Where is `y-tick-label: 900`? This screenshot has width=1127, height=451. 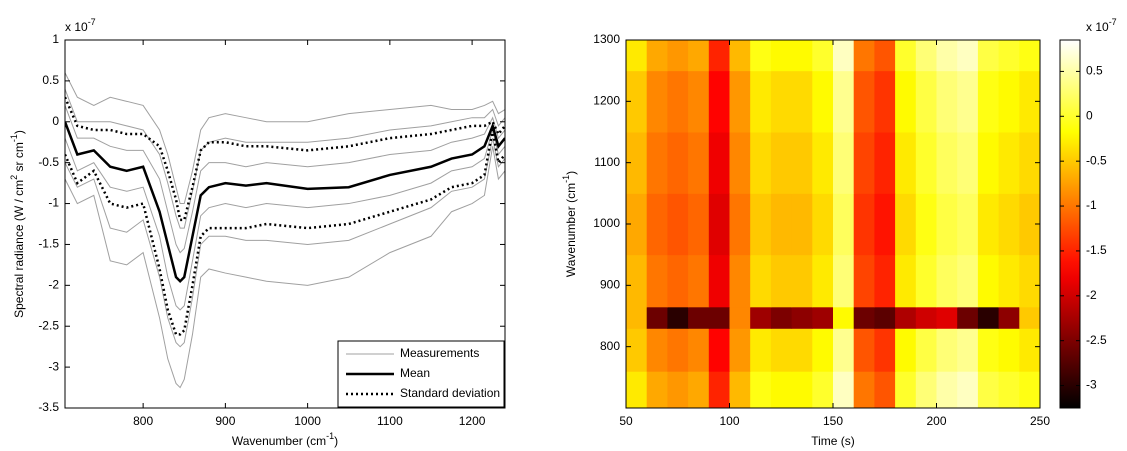
y-tick-label: 900 is located at coordinates (610, 285).